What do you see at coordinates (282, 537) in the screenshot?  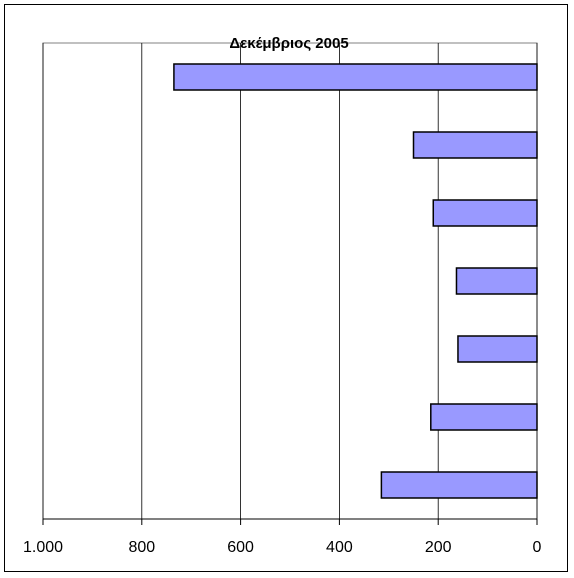 I see `x-axis: 1.000 800 600 400 200 0` at bounding box center [282, 537].